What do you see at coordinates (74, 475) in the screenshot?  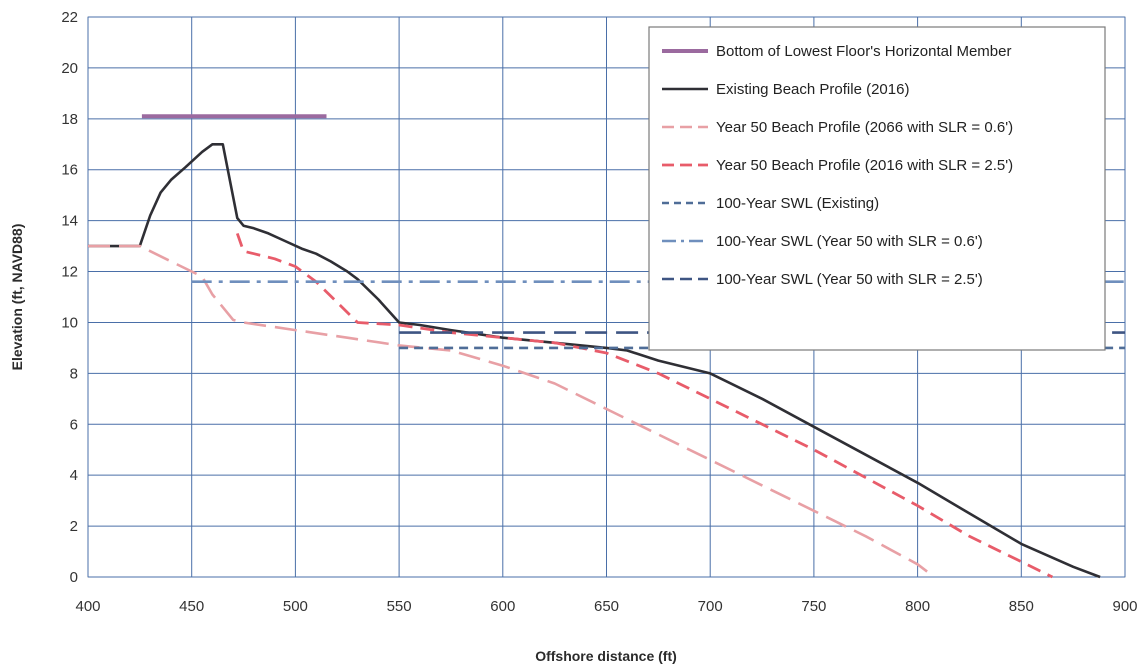 I see `y-tick-label: 4` at bounding box center [74, 475].